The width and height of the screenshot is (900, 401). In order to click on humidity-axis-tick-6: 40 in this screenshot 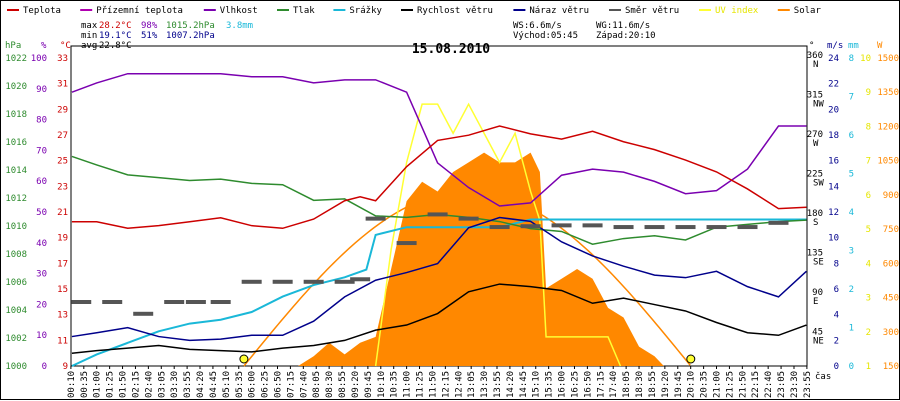, I will do `click(41, 244)`.